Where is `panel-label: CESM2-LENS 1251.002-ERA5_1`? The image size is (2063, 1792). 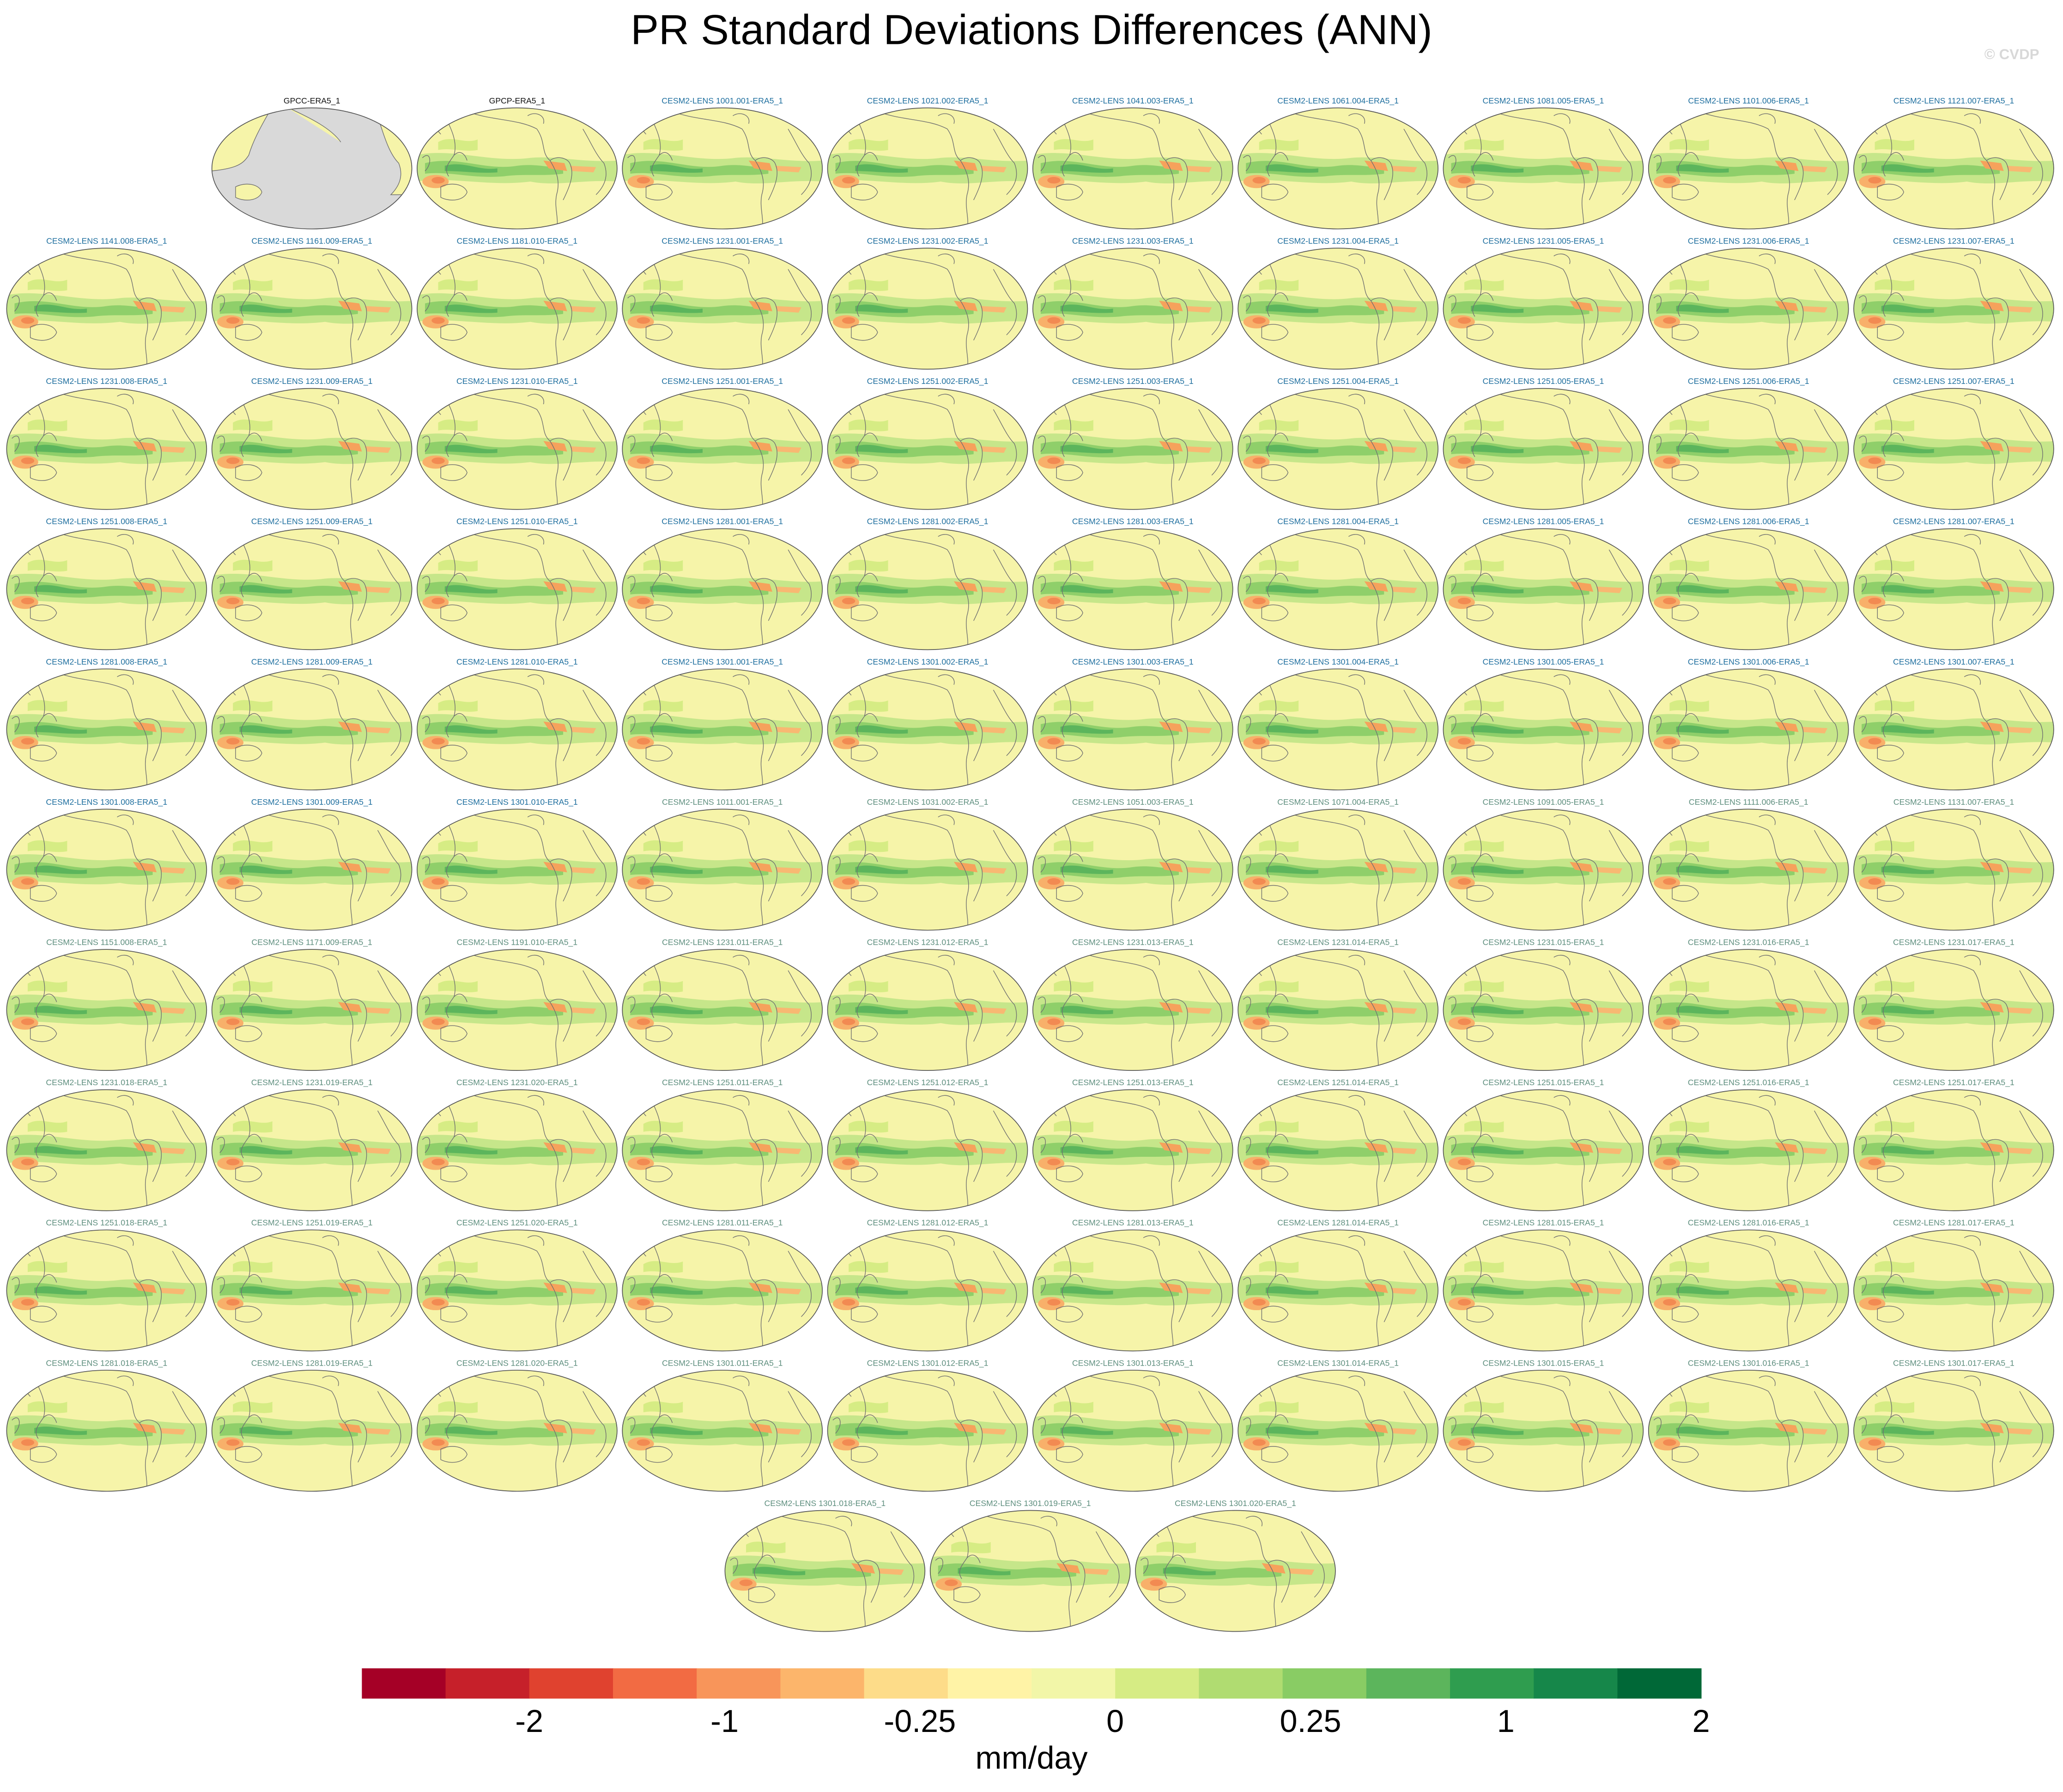
panel-label: CESM2-LENS 1251.002-ERA5_1 is located at coordinates (928, 381).